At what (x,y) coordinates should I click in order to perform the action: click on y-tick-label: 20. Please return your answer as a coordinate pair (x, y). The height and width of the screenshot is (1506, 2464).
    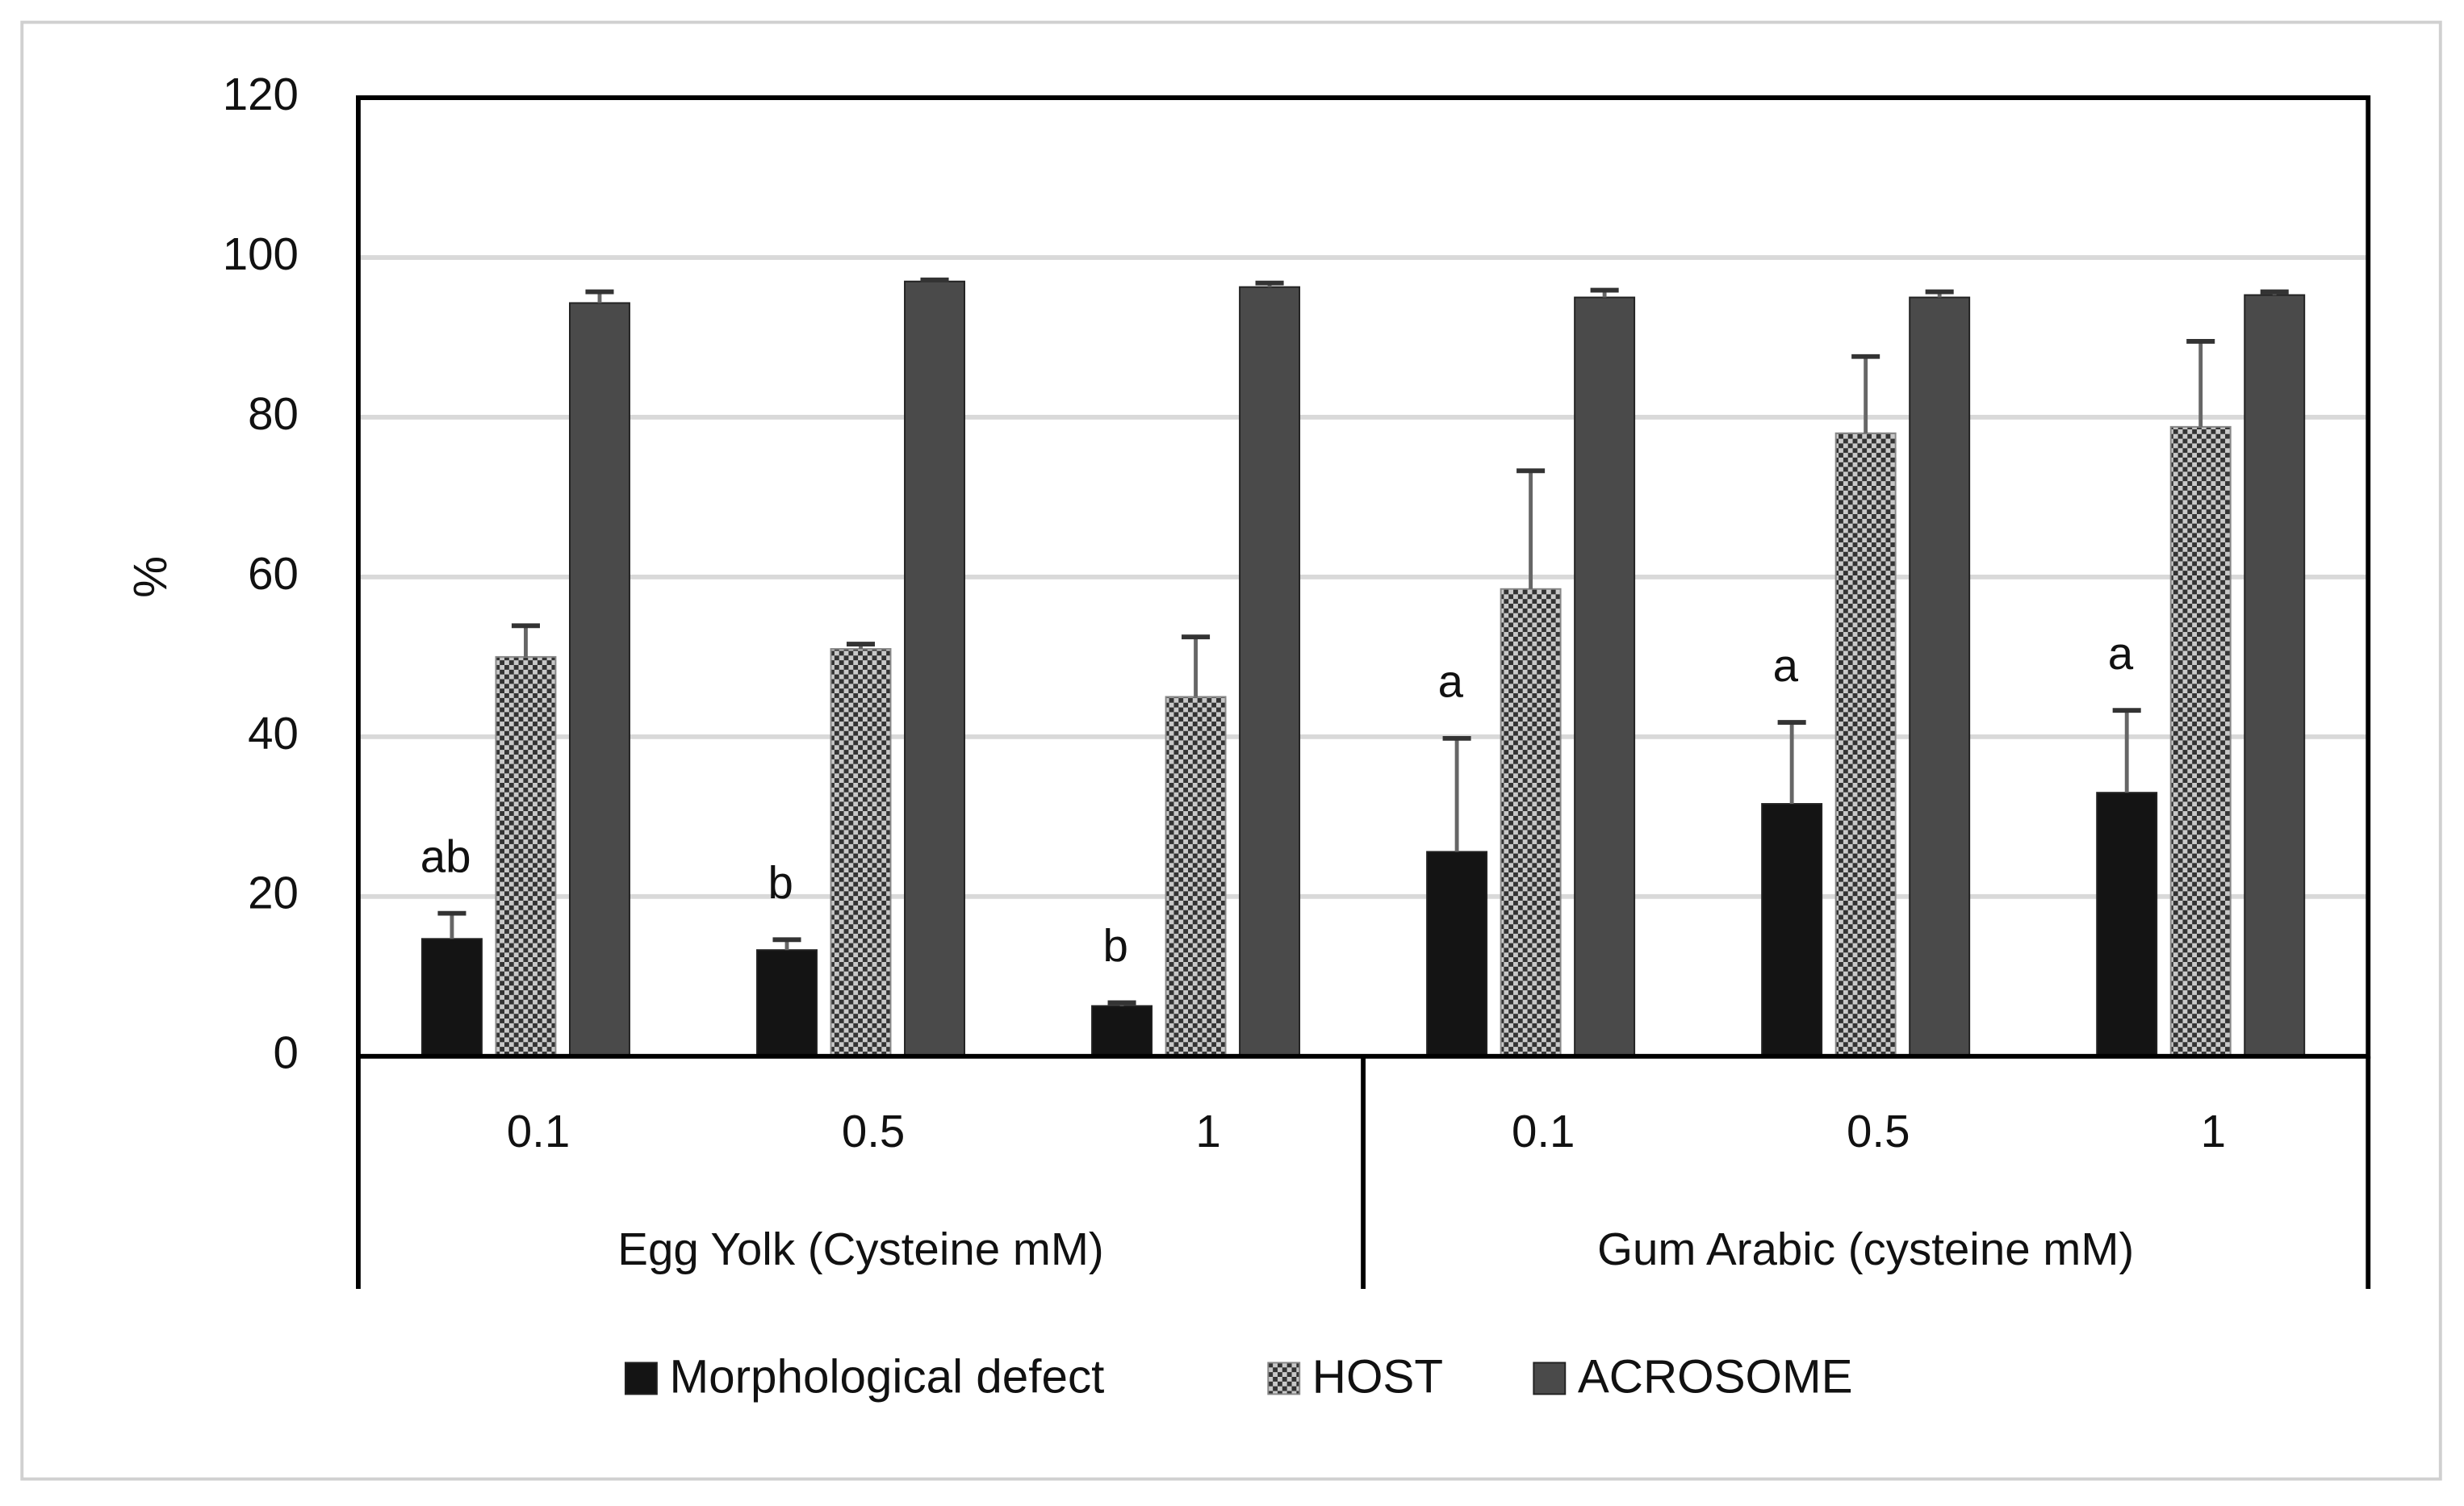
    Looking at the image, I should click on (273, 893).